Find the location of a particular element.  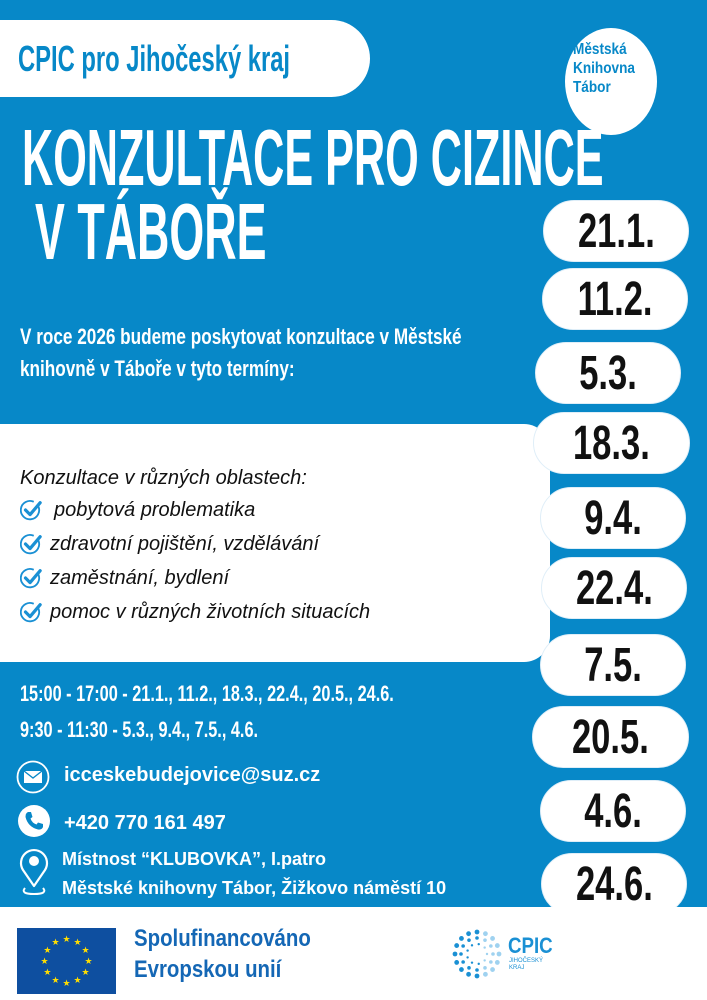

date-text: 18.3. is located at coordinates (611, 443).